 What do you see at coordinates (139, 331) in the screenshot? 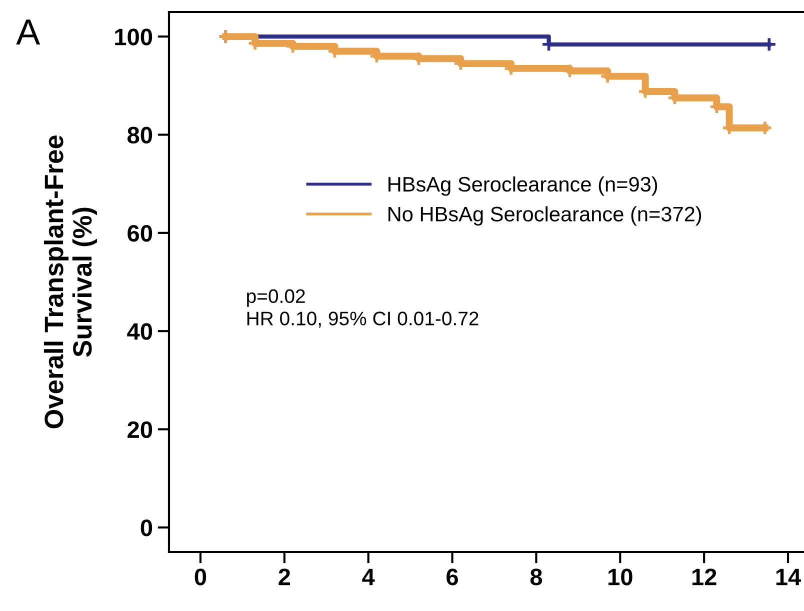
I see `y-tick-label: 40` at bounding box center [139, 331].